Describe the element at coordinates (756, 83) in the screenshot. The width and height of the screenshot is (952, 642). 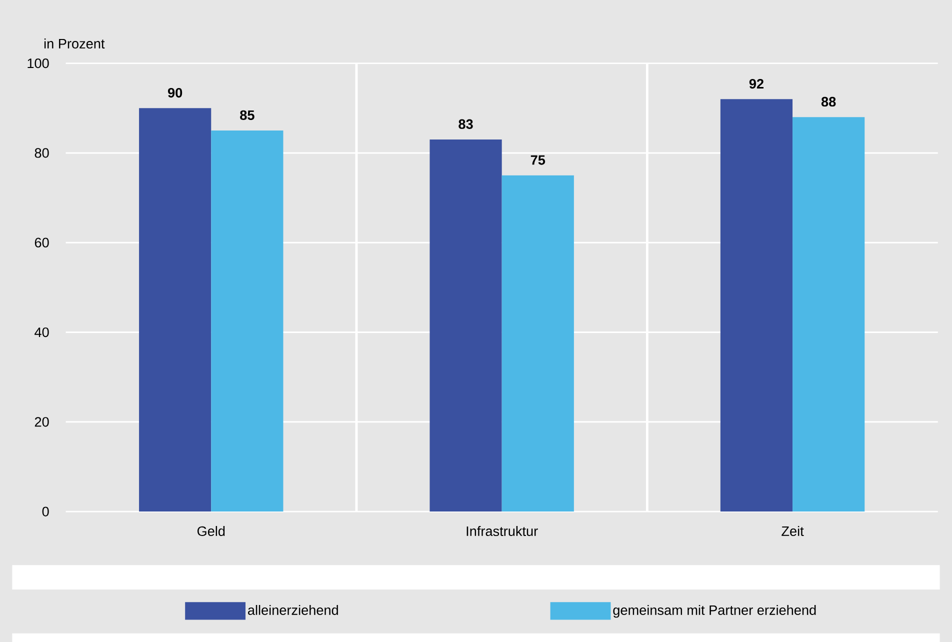
I see `data-label: 92` at that location.